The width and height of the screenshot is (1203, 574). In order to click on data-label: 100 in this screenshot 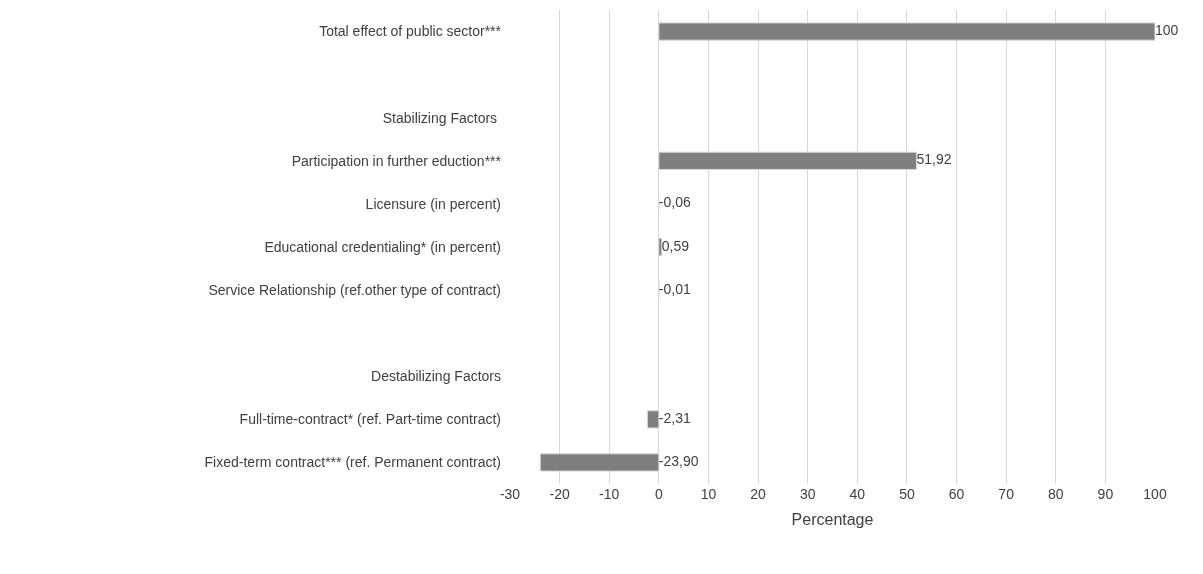, I will do `click(1167, 30)`.